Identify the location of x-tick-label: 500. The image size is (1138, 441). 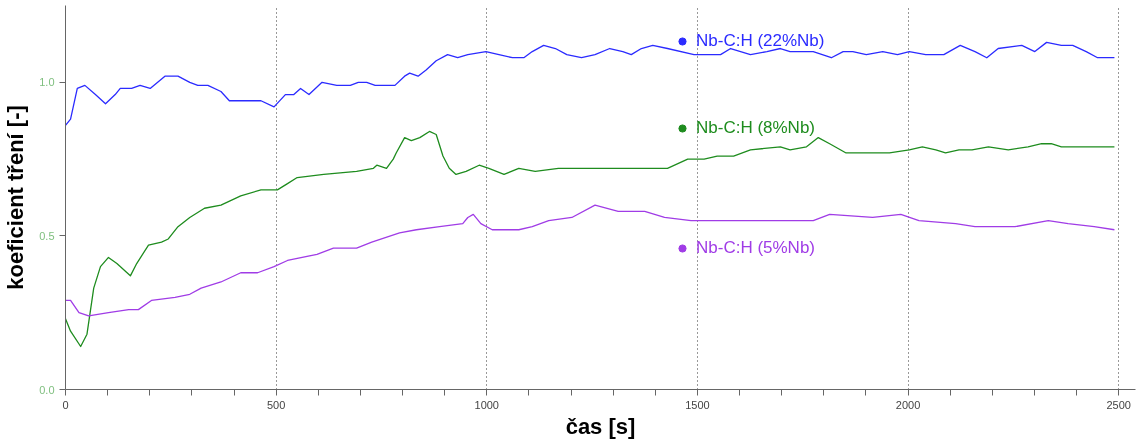
(276, 404).